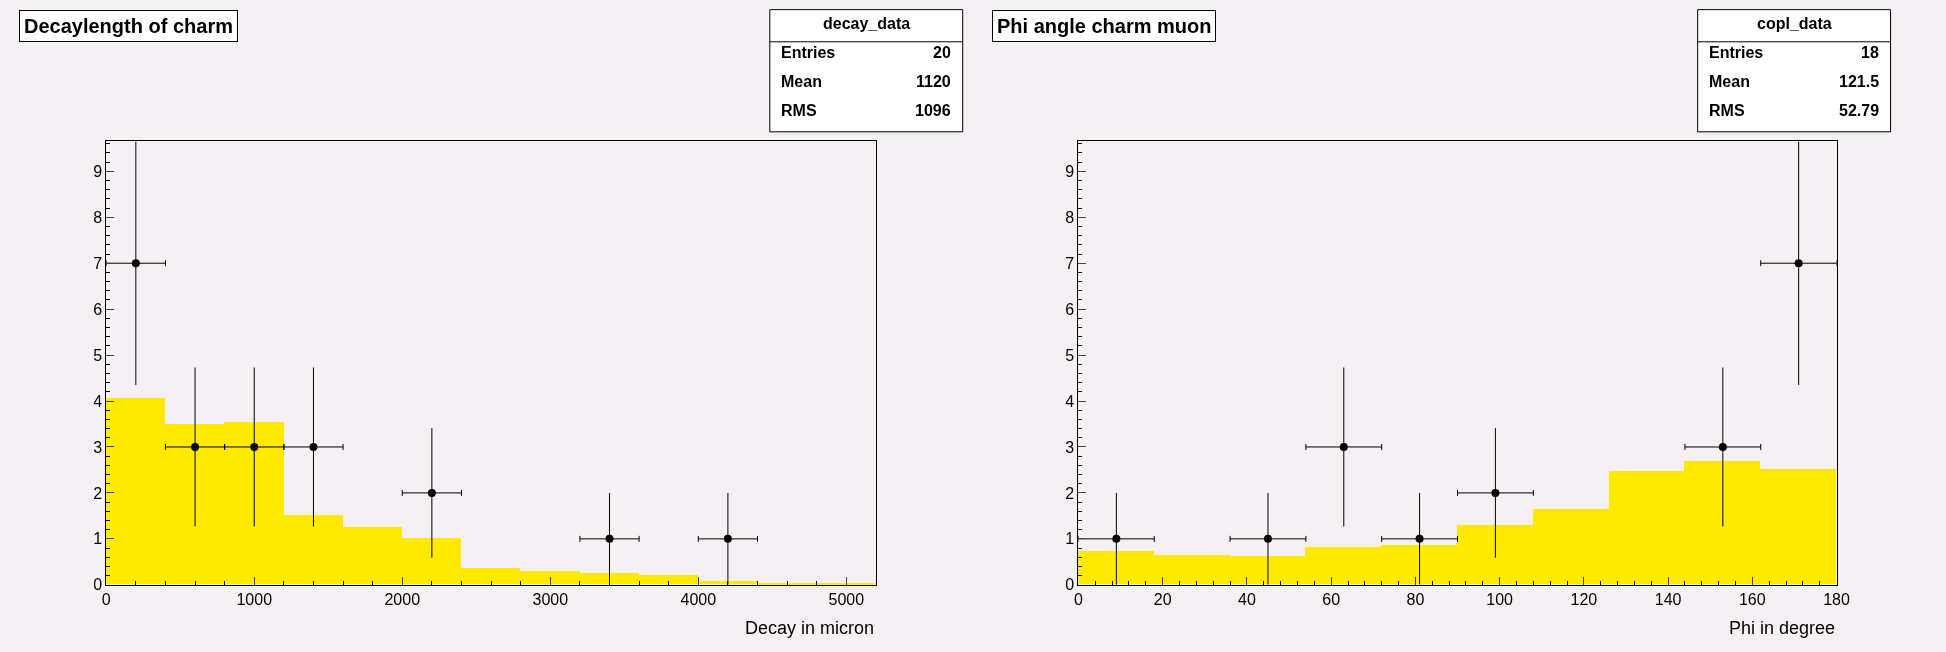  I want to click on x-tick-label: 140, so click(1668, 600).